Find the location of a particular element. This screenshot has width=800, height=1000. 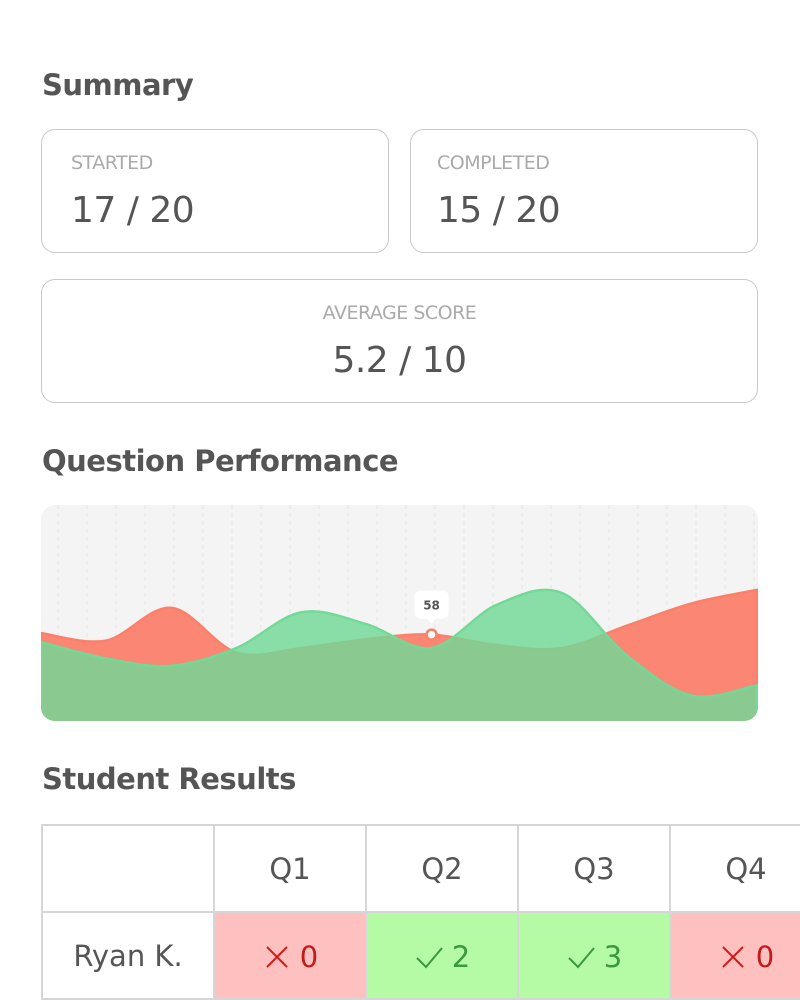

score: 3 is located at coordinates (613, 956).